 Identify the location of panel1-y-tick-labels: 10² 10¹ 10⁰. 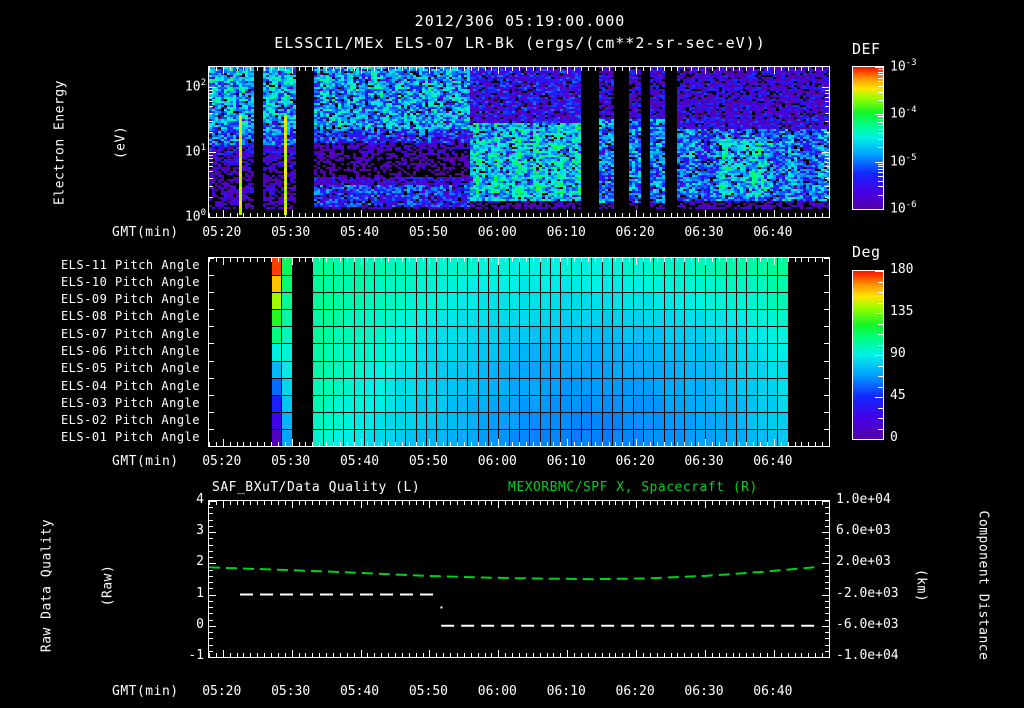
(183, 144).